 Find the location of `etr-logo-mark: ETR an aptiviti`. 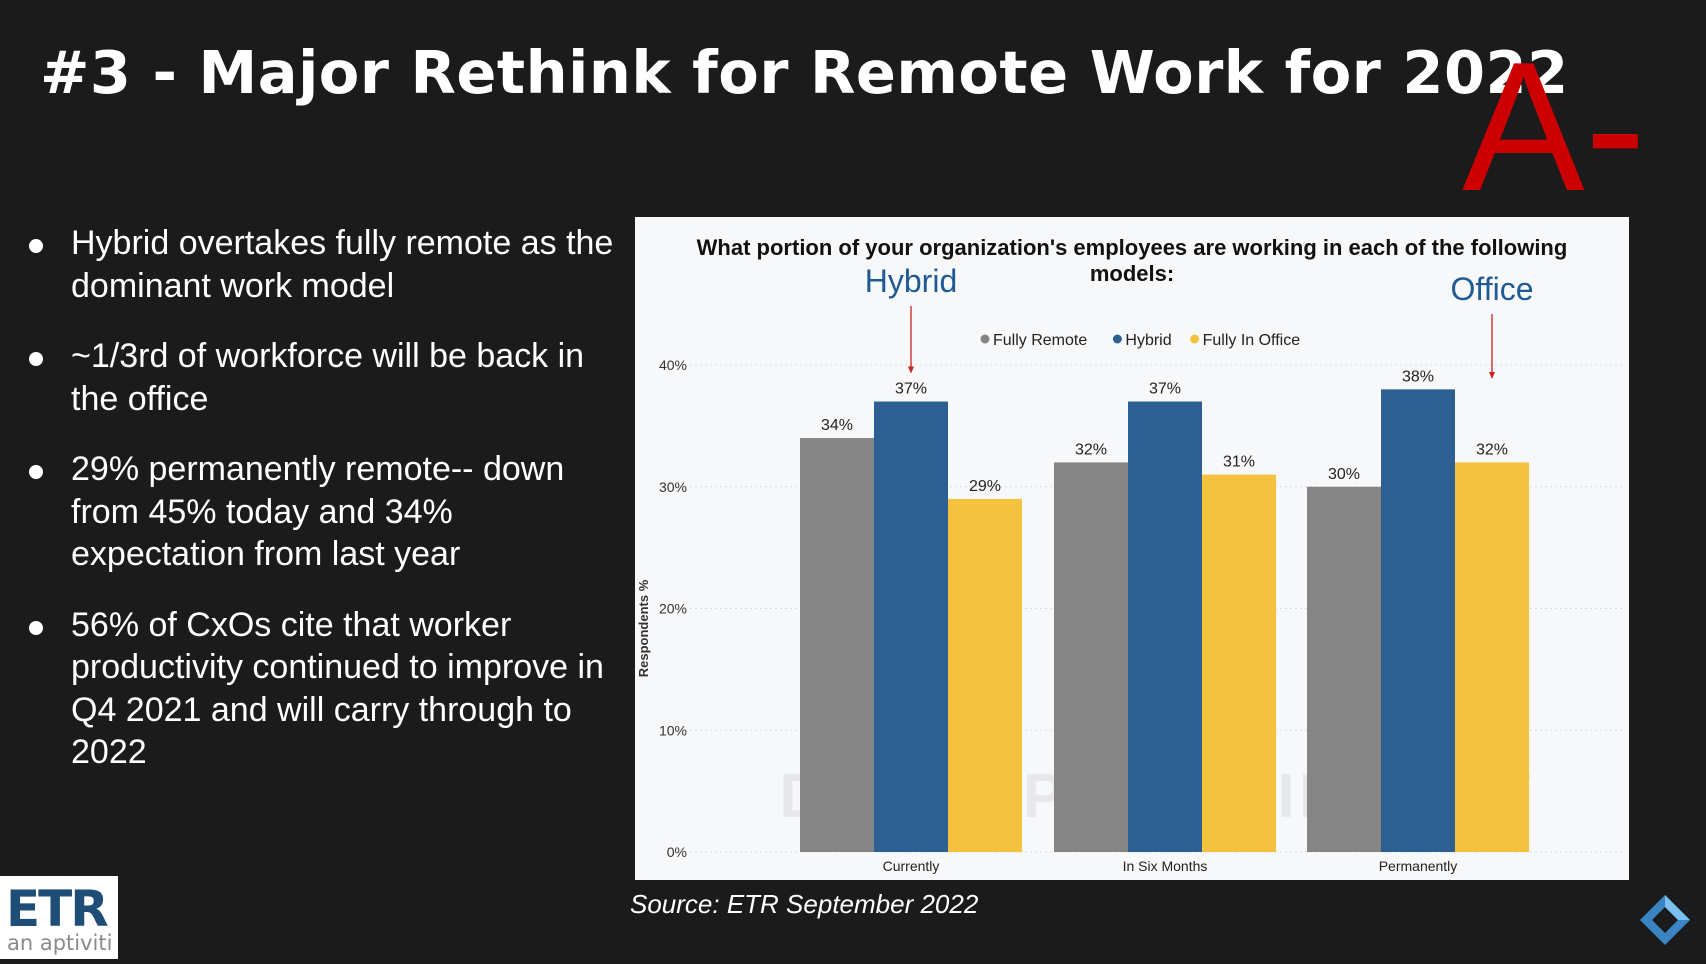

etr-logo-mark: ETR an aptiviti is located at coordinates (59, 917).